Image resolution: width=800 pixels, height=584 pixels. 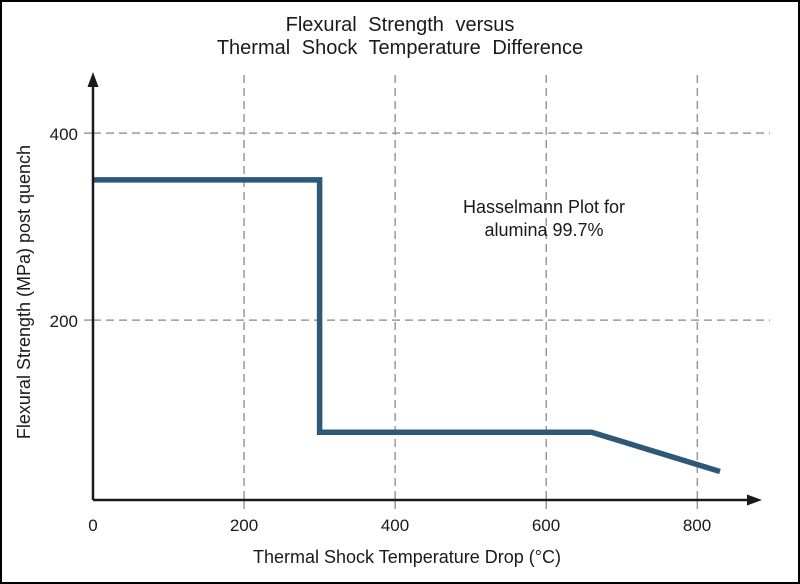 I want to click on annotation-line2: alumina 99.7%, so click(x=543, y=230).